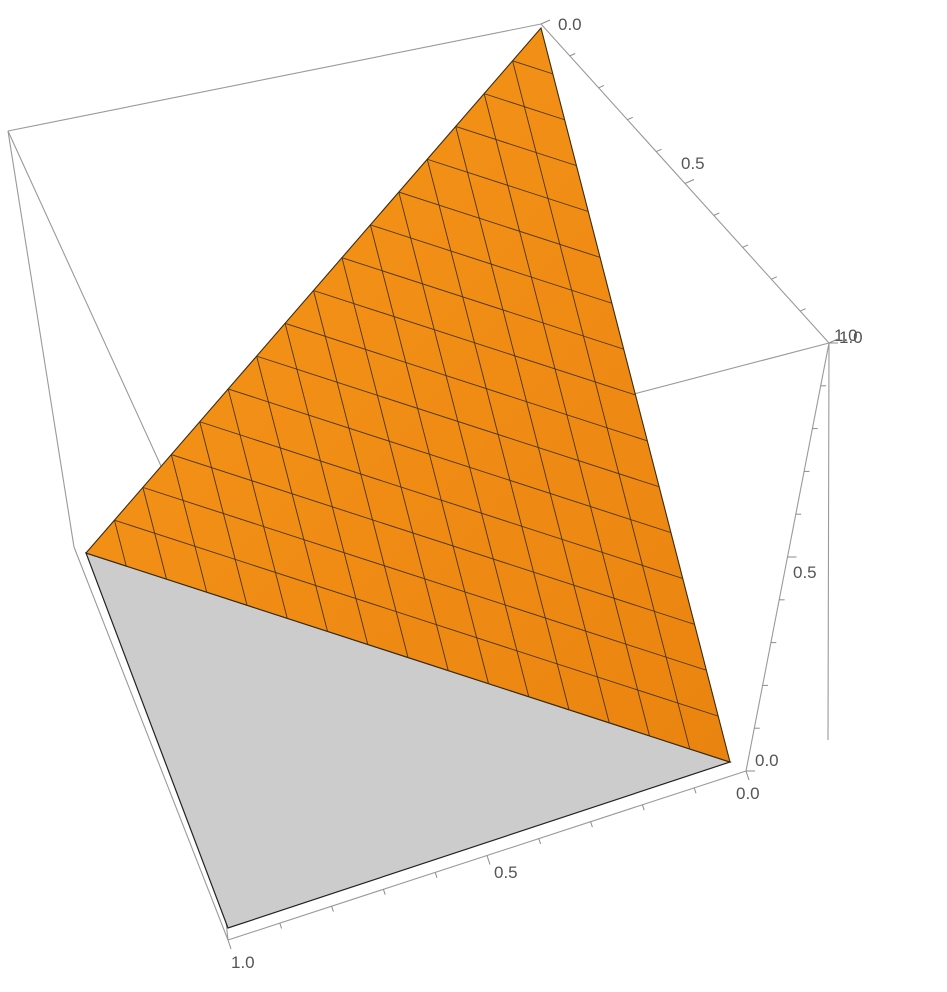  Describe the element at coordinates (506, 872) in the screenshot. I see `bottom-axis-tick-1: 0.5` at that location.